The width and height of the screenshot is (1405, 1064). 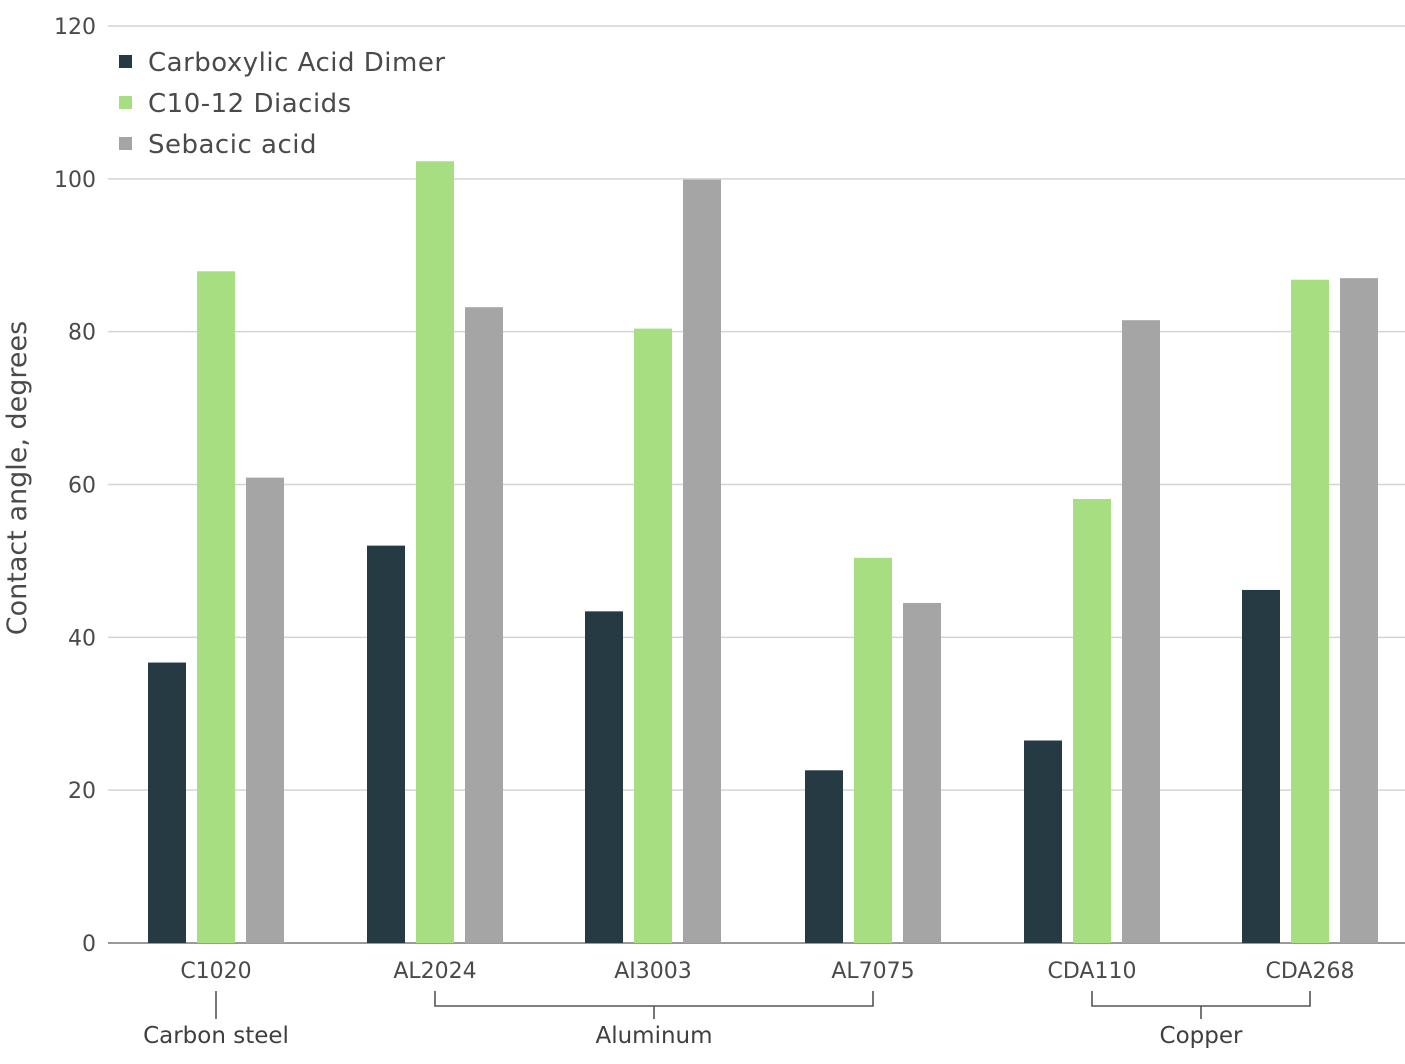 What do you see at coordinates (824, 856) in the screenshot?
I see `bar-al7075-s1` at bounding box center [824, 856].